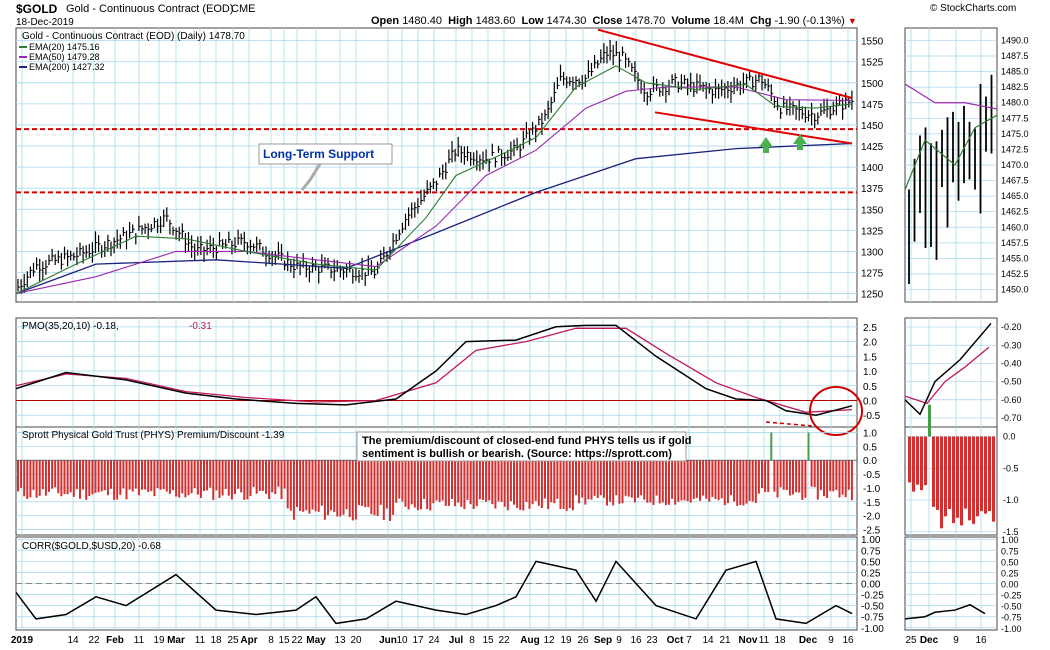 The height and width of the screenshot is (650, 1050). Describe the element at coordinates (872, 210) in the screenshot. I see `price-y-tick: 1350` at that location.